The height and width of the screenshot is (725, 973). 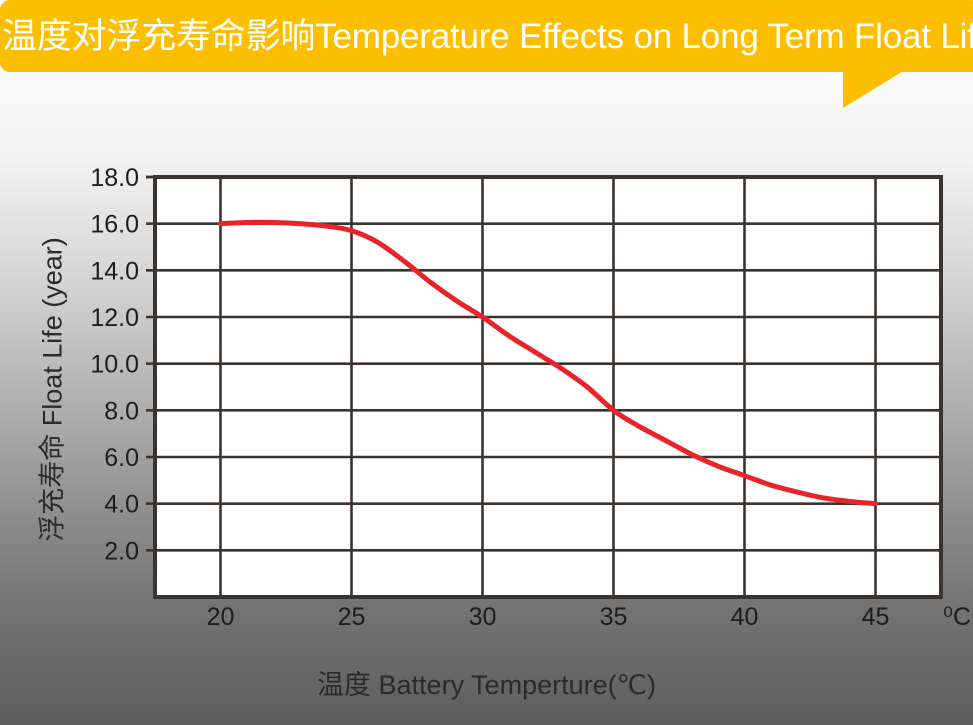 What do you see at coordinates (874, 89) in the screenshot?
I see `banner-tail-decoration` at bounding box center [874, 89].